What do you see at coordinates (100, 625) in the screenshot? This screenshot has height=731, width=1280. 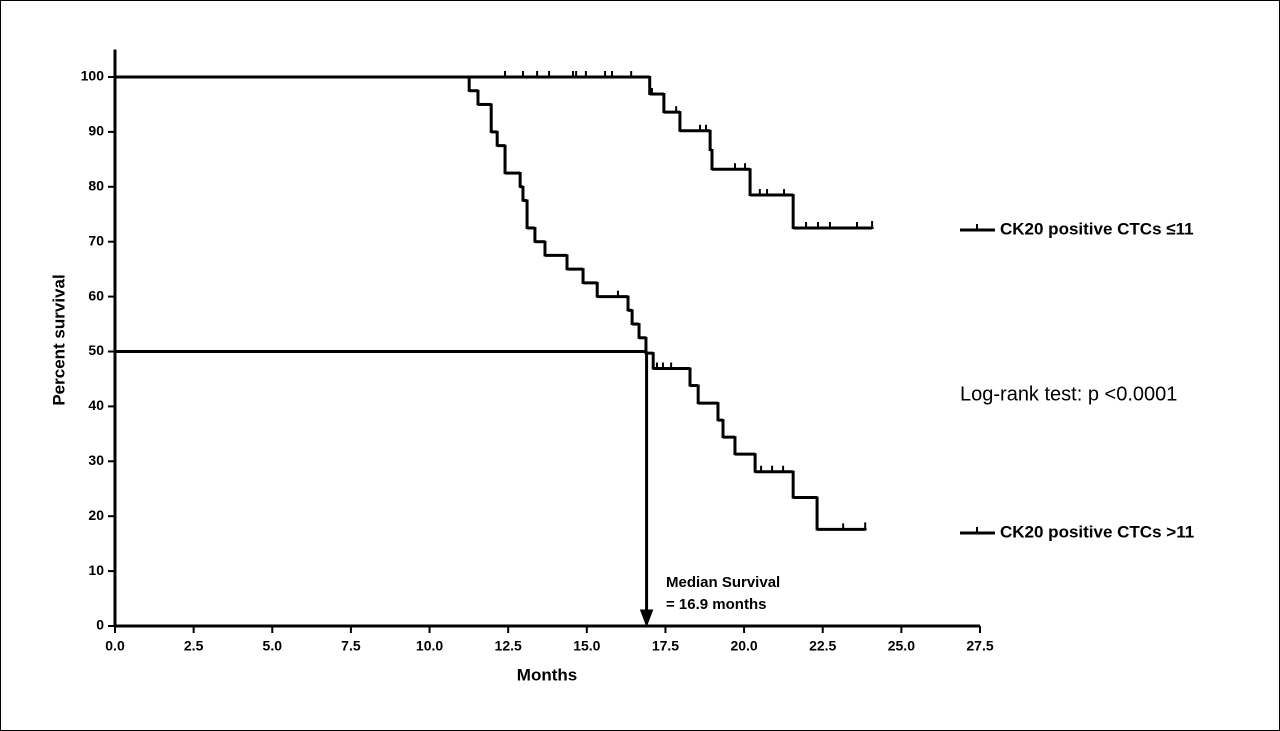 I see `y-tick-label: 0` at bounding box center [100, 625].